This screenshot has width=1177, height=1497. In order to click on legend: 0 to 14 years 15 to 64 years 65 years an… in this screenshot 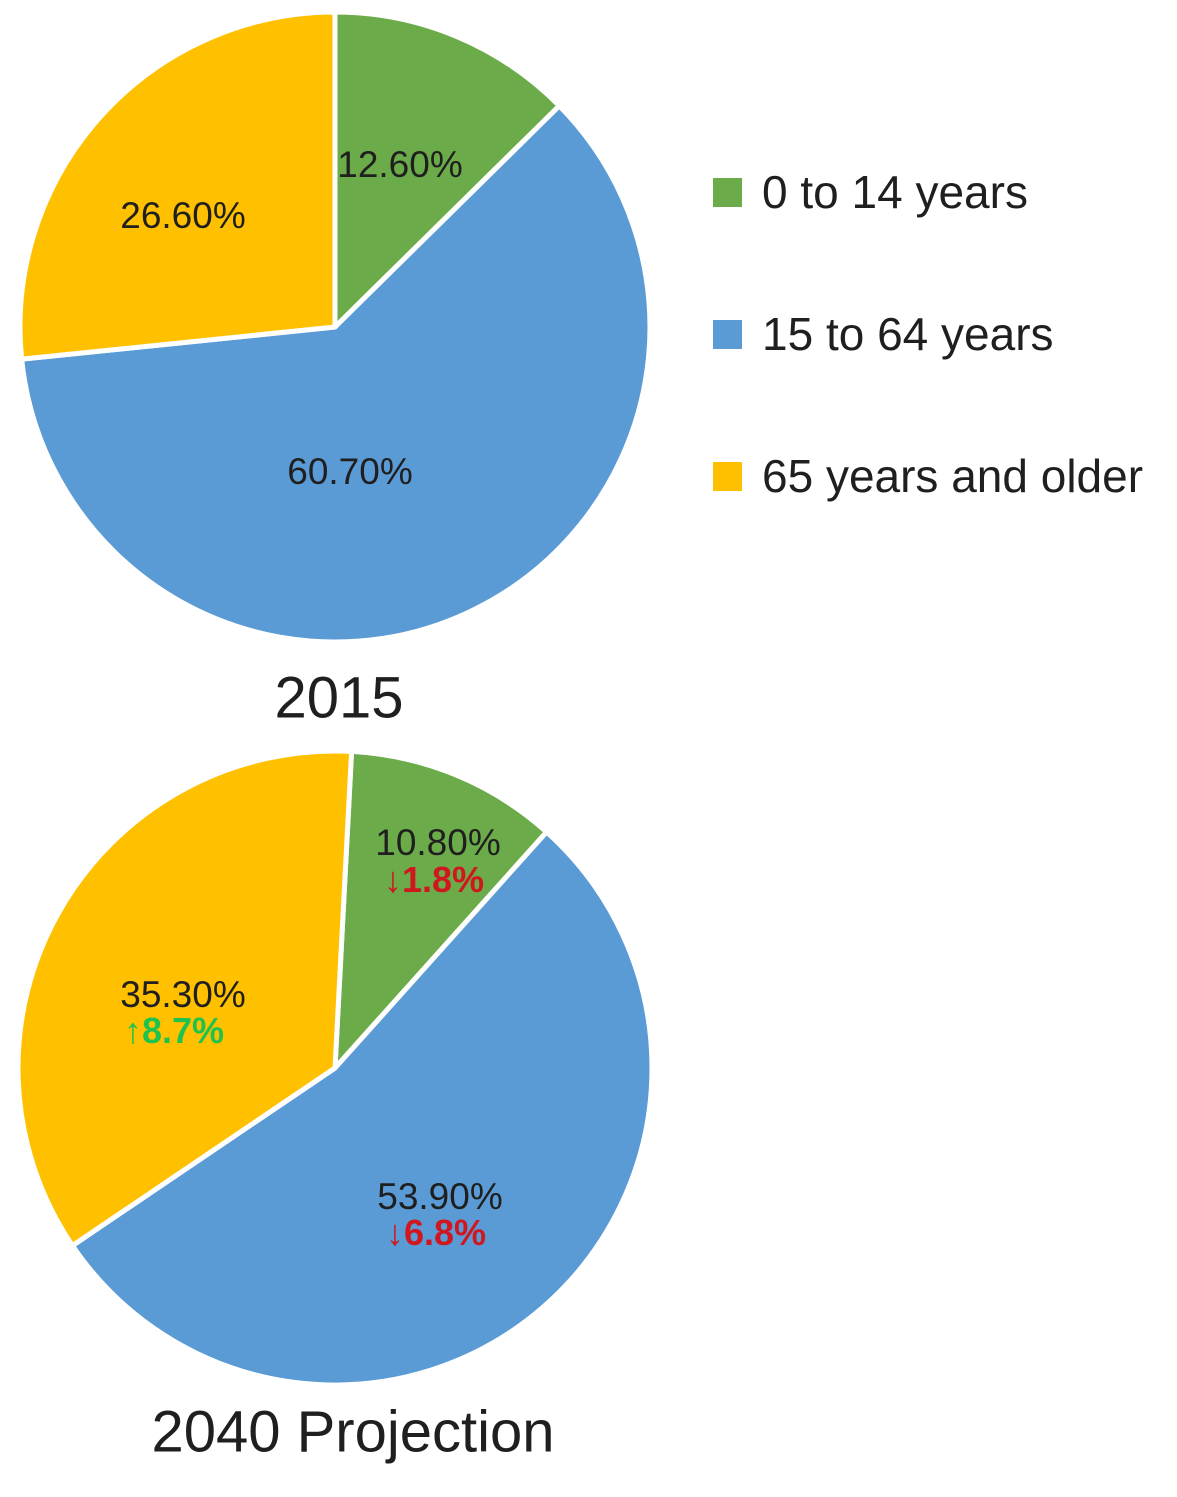, I will do `click(928, 334)`.